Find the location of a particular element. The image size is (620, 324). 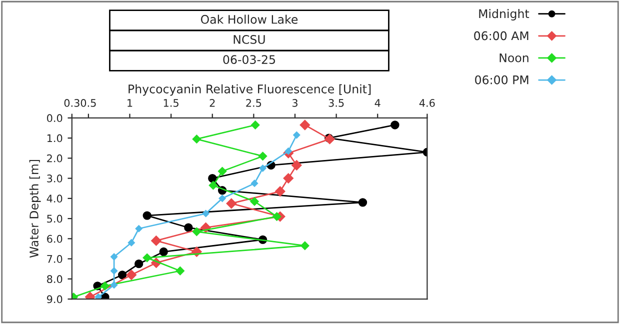

legend-label: 06:00 AM is located at coordinates (501, 35).